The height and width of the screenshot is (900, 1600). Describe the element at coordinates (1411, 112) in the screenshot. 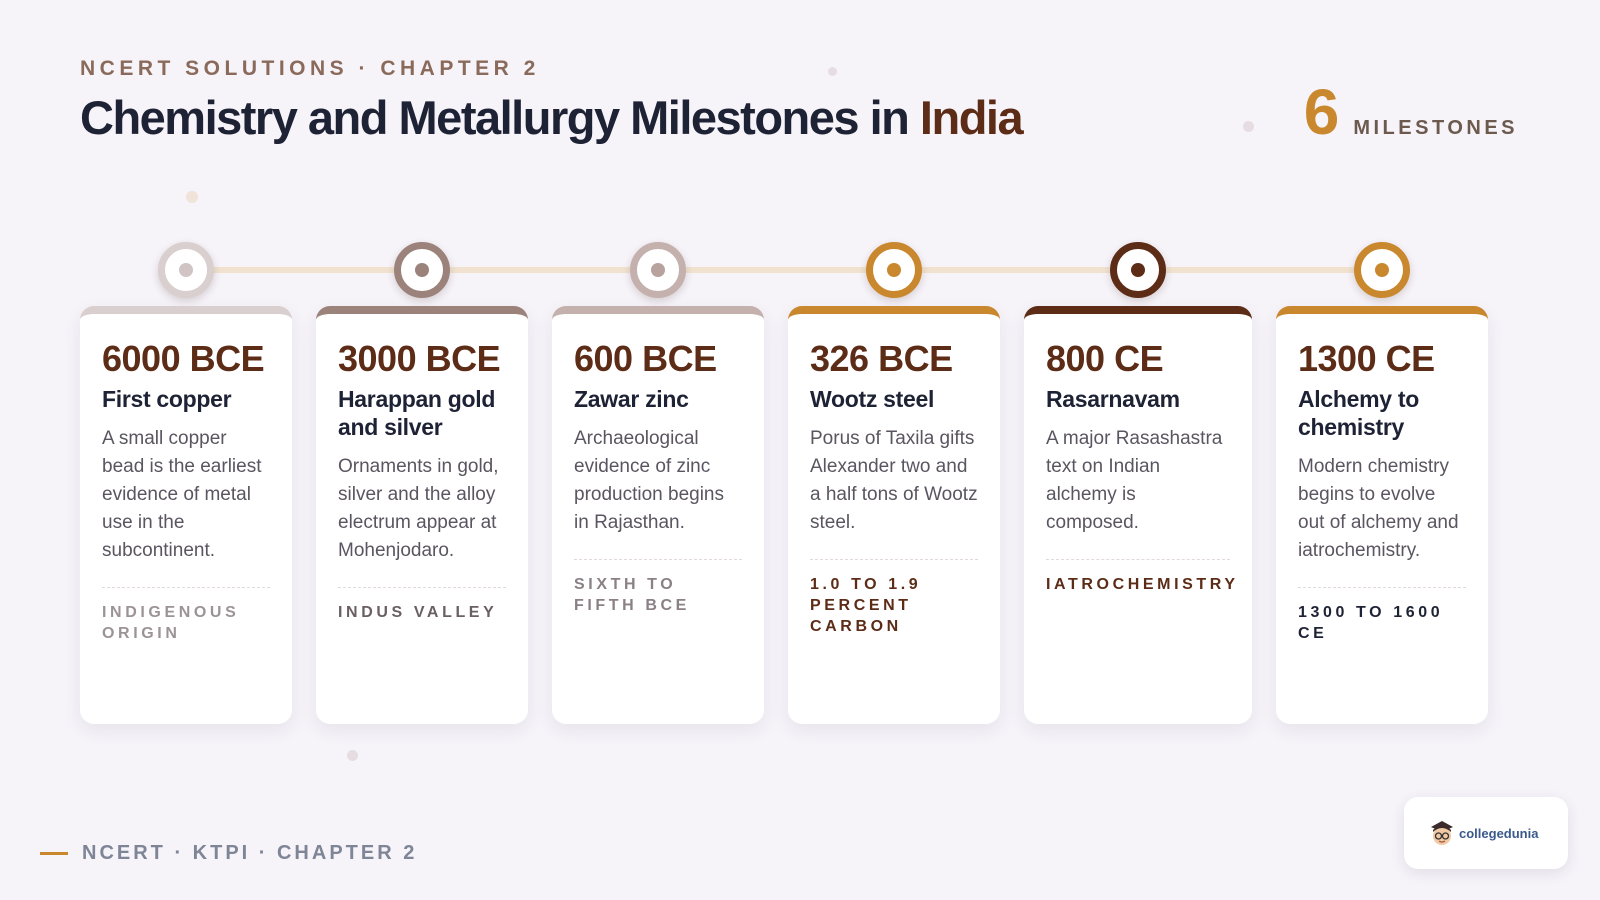

I see `milestone-count: 6 MILESTONES` at that location.